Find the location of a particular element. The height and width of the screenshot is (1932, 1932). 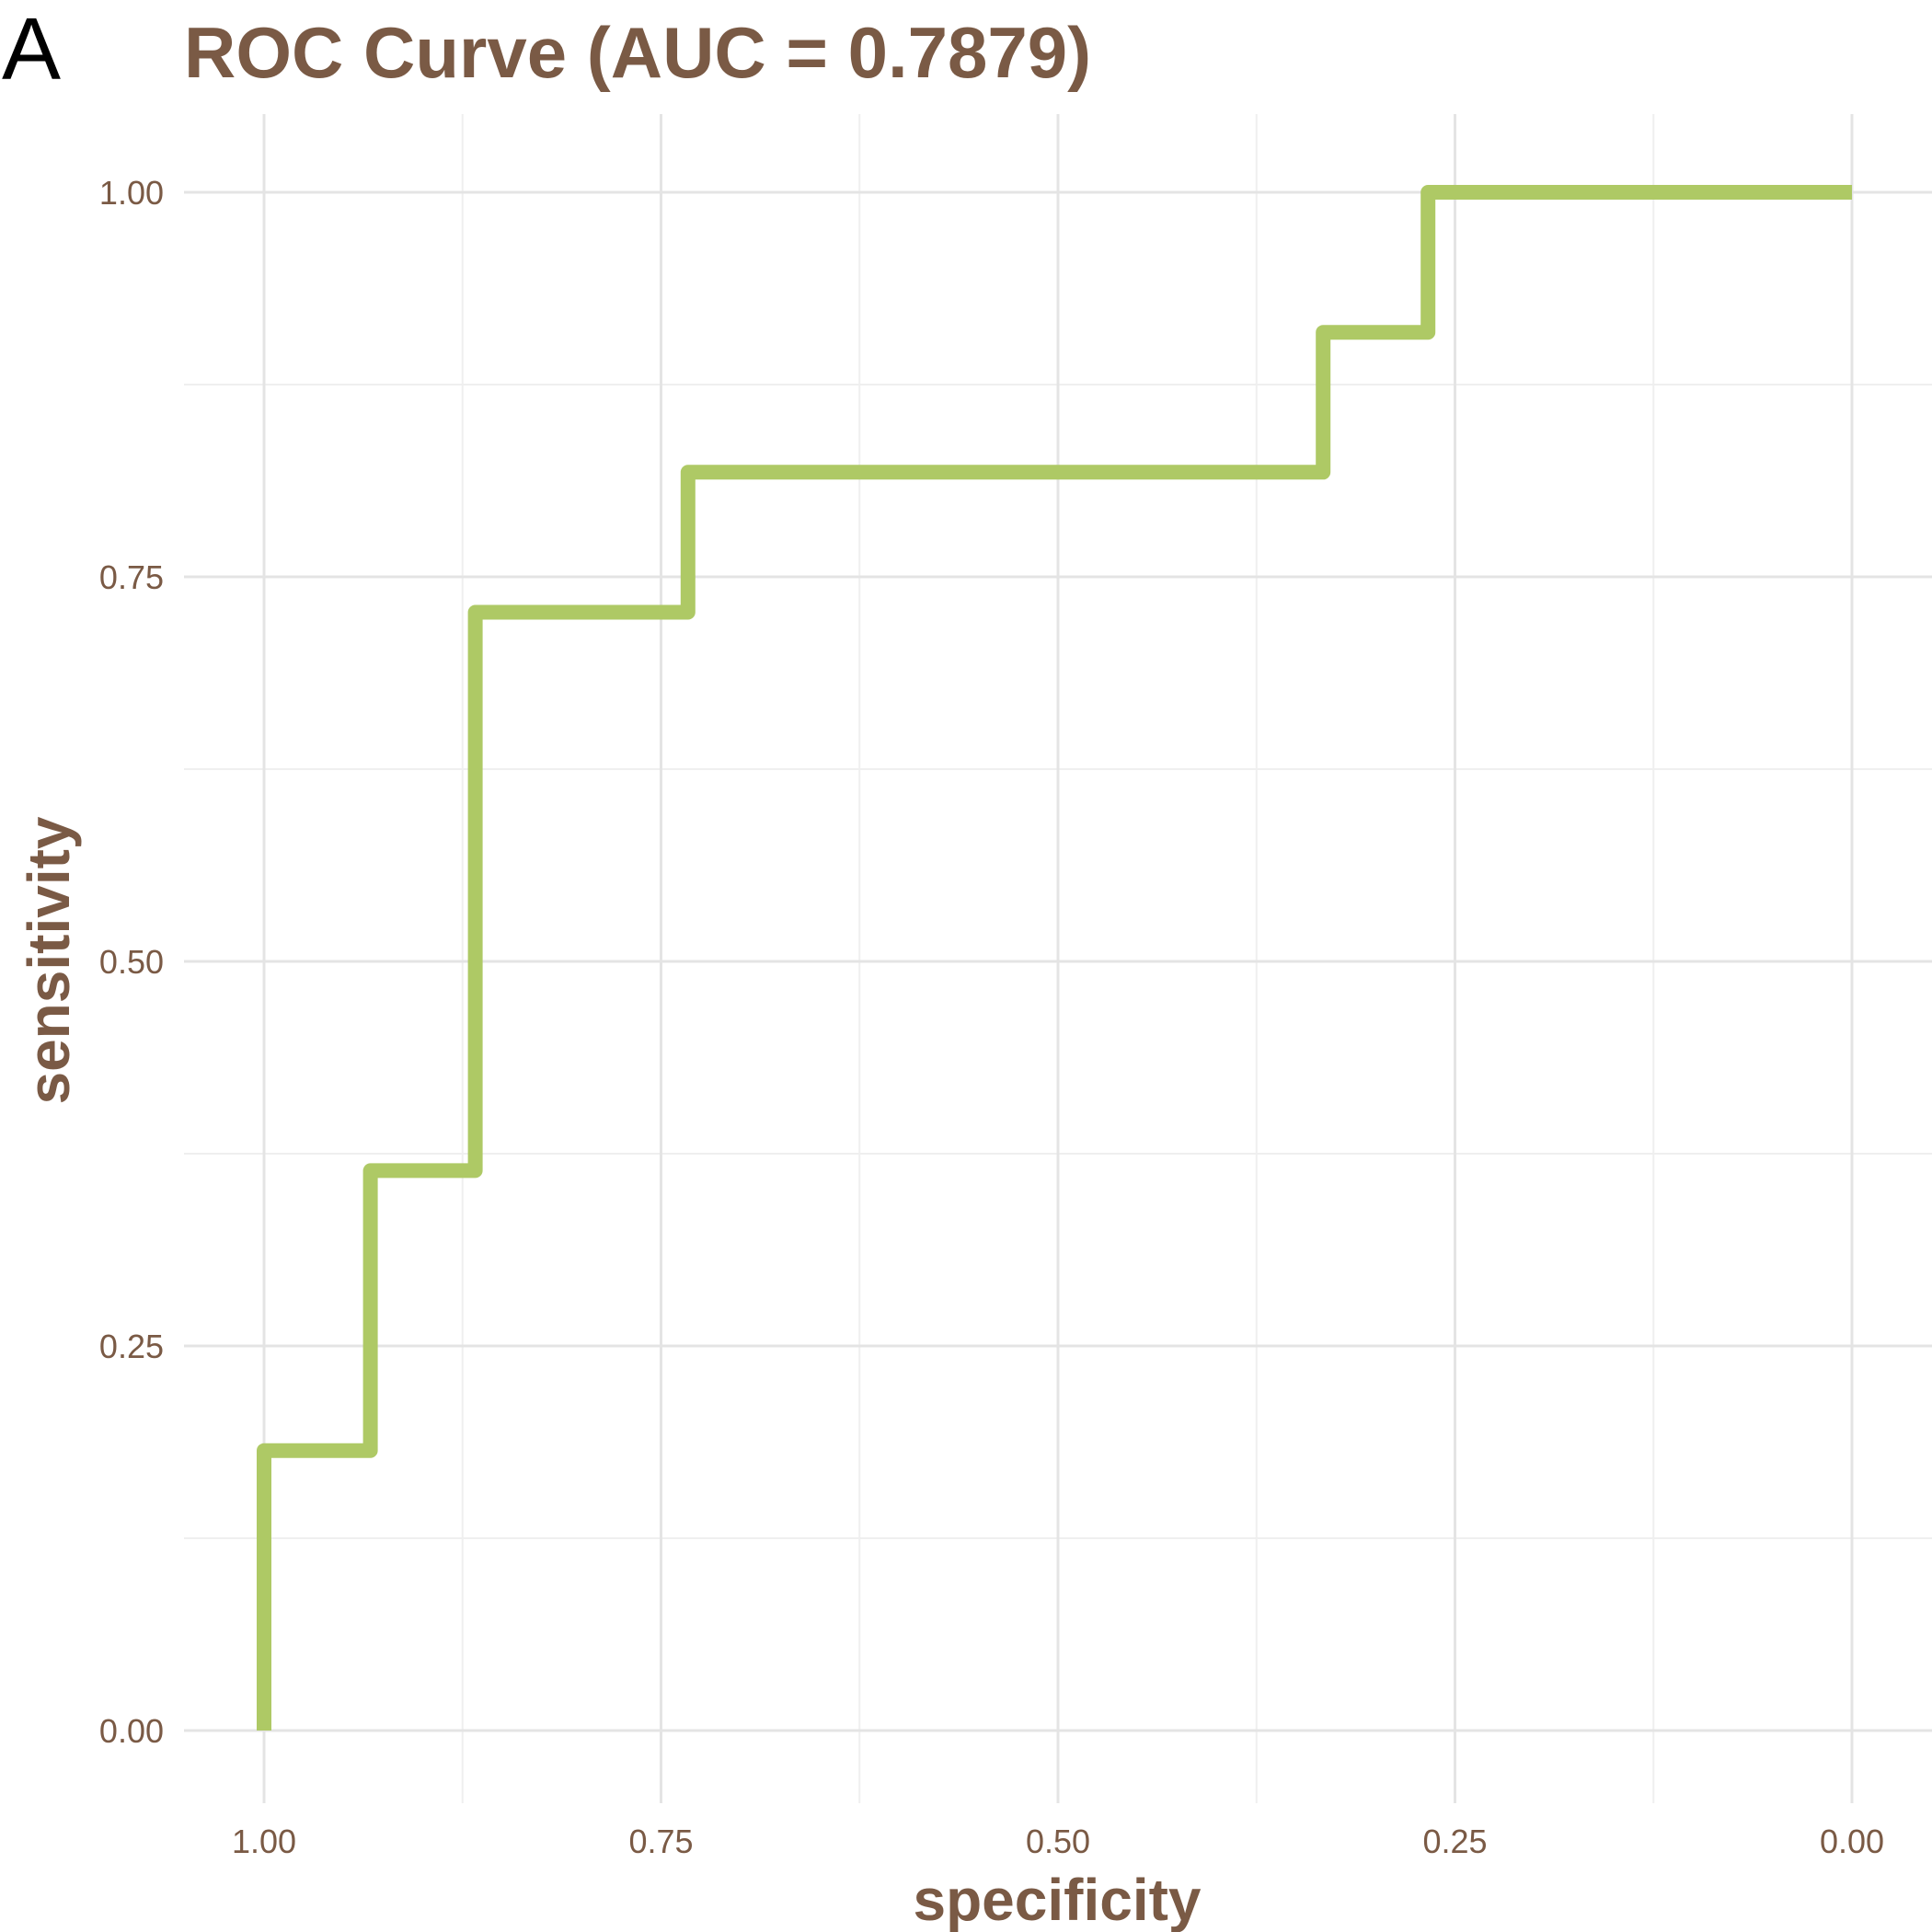

x-tick-label: 0.50 is located at coordinates (1058, 1841).